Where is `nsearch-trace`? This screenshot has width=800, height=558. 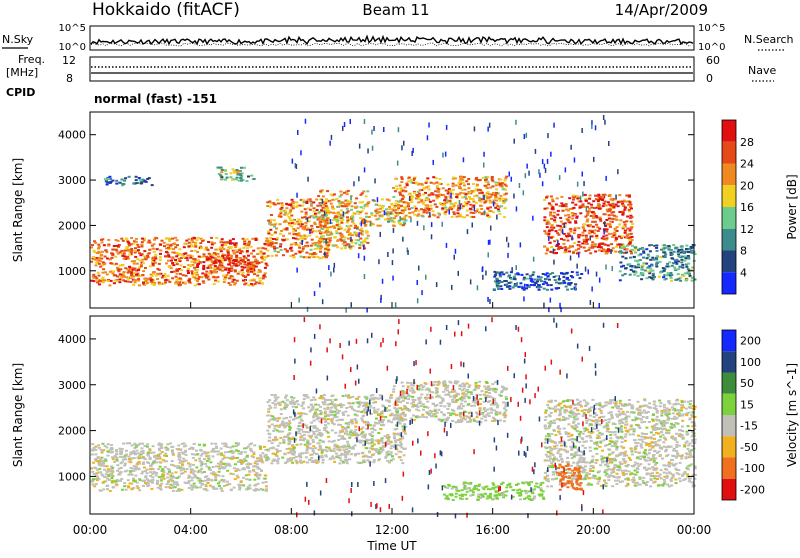 nsearch-trace is located at coordinates (391, 44).